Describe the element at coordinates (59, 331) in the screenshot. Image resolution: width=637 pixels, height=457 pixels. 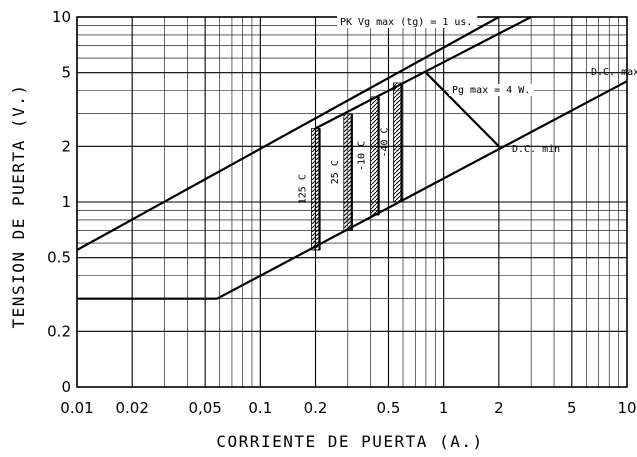
I see `y-tick-label: 0.2` at that location.